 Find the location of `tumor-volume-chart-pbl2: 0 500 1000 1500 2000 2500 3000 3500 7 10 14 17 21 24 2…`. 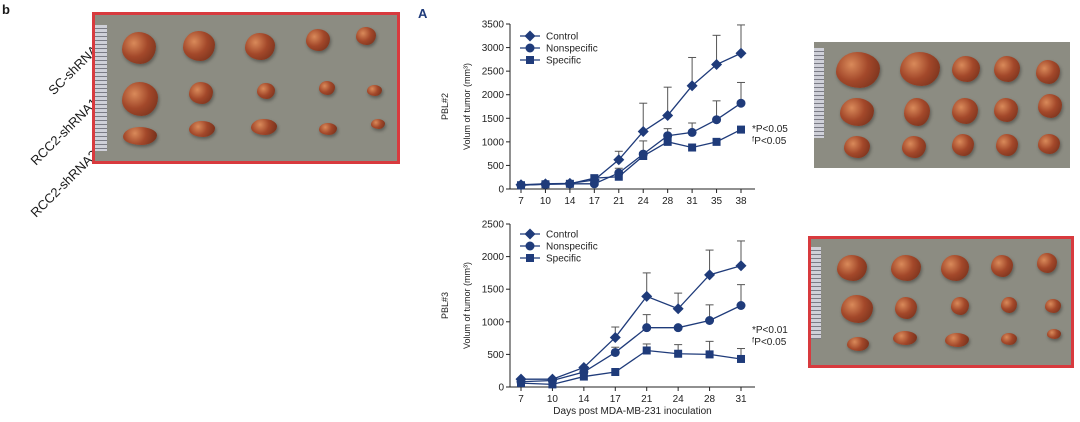

tumor-volume-chart-pbl2: 0 500 1000 1500 2000 2500 3000 3500 7 10 14 17 21 24 2… is located at coordinates (614, 114).